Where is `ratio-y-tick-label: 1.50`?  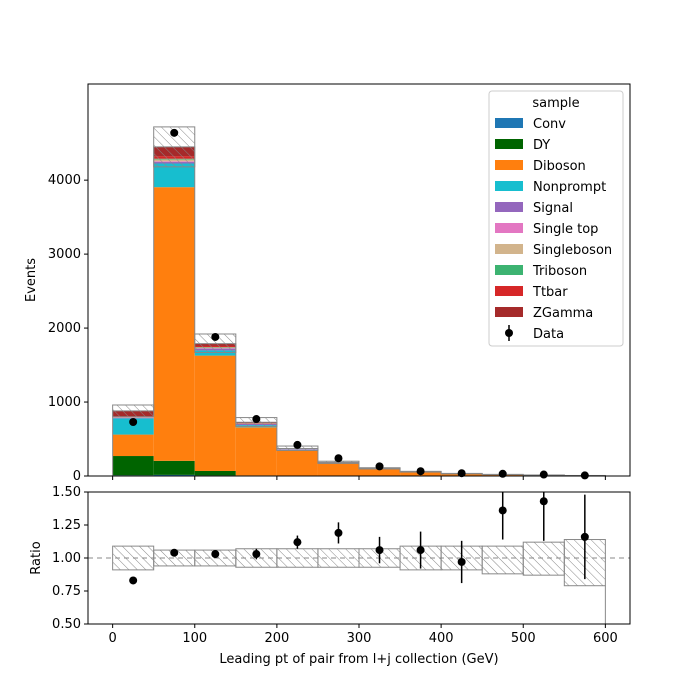
ratio-y-tick-label: 1.50 is located at coordinates (66, 492).